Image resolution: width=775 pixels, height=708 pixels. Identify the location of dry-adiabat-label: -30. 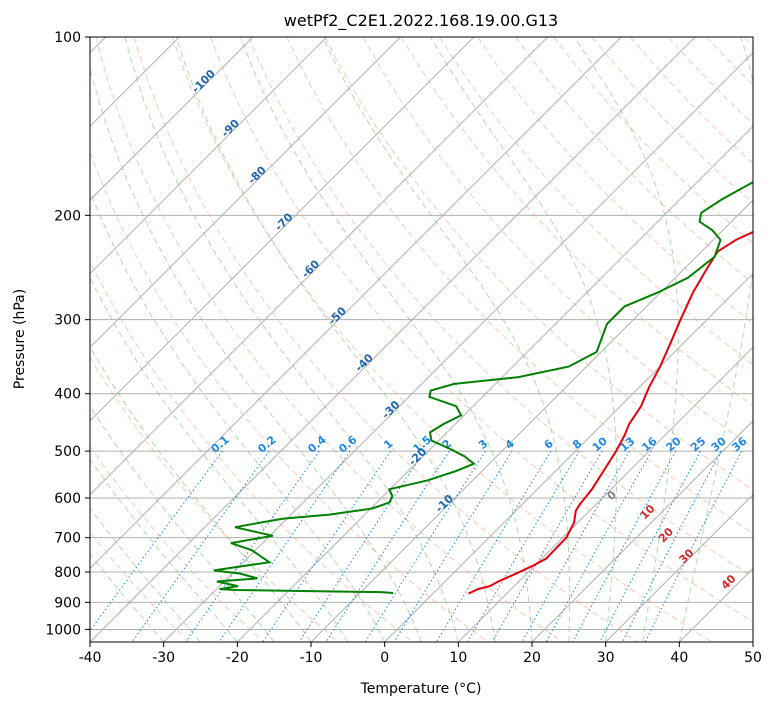
(390, 409).